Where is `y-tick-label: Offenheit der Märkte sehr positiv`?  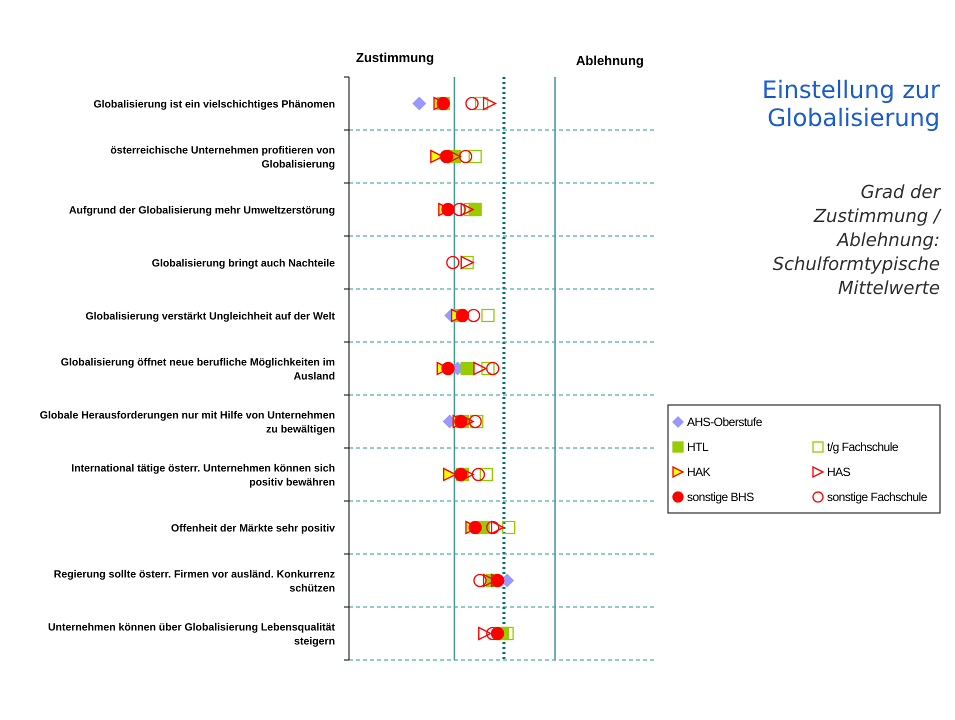
y-tick-label: Offenheit der Märkte sehr positiv is located at coordinates (253, 528).